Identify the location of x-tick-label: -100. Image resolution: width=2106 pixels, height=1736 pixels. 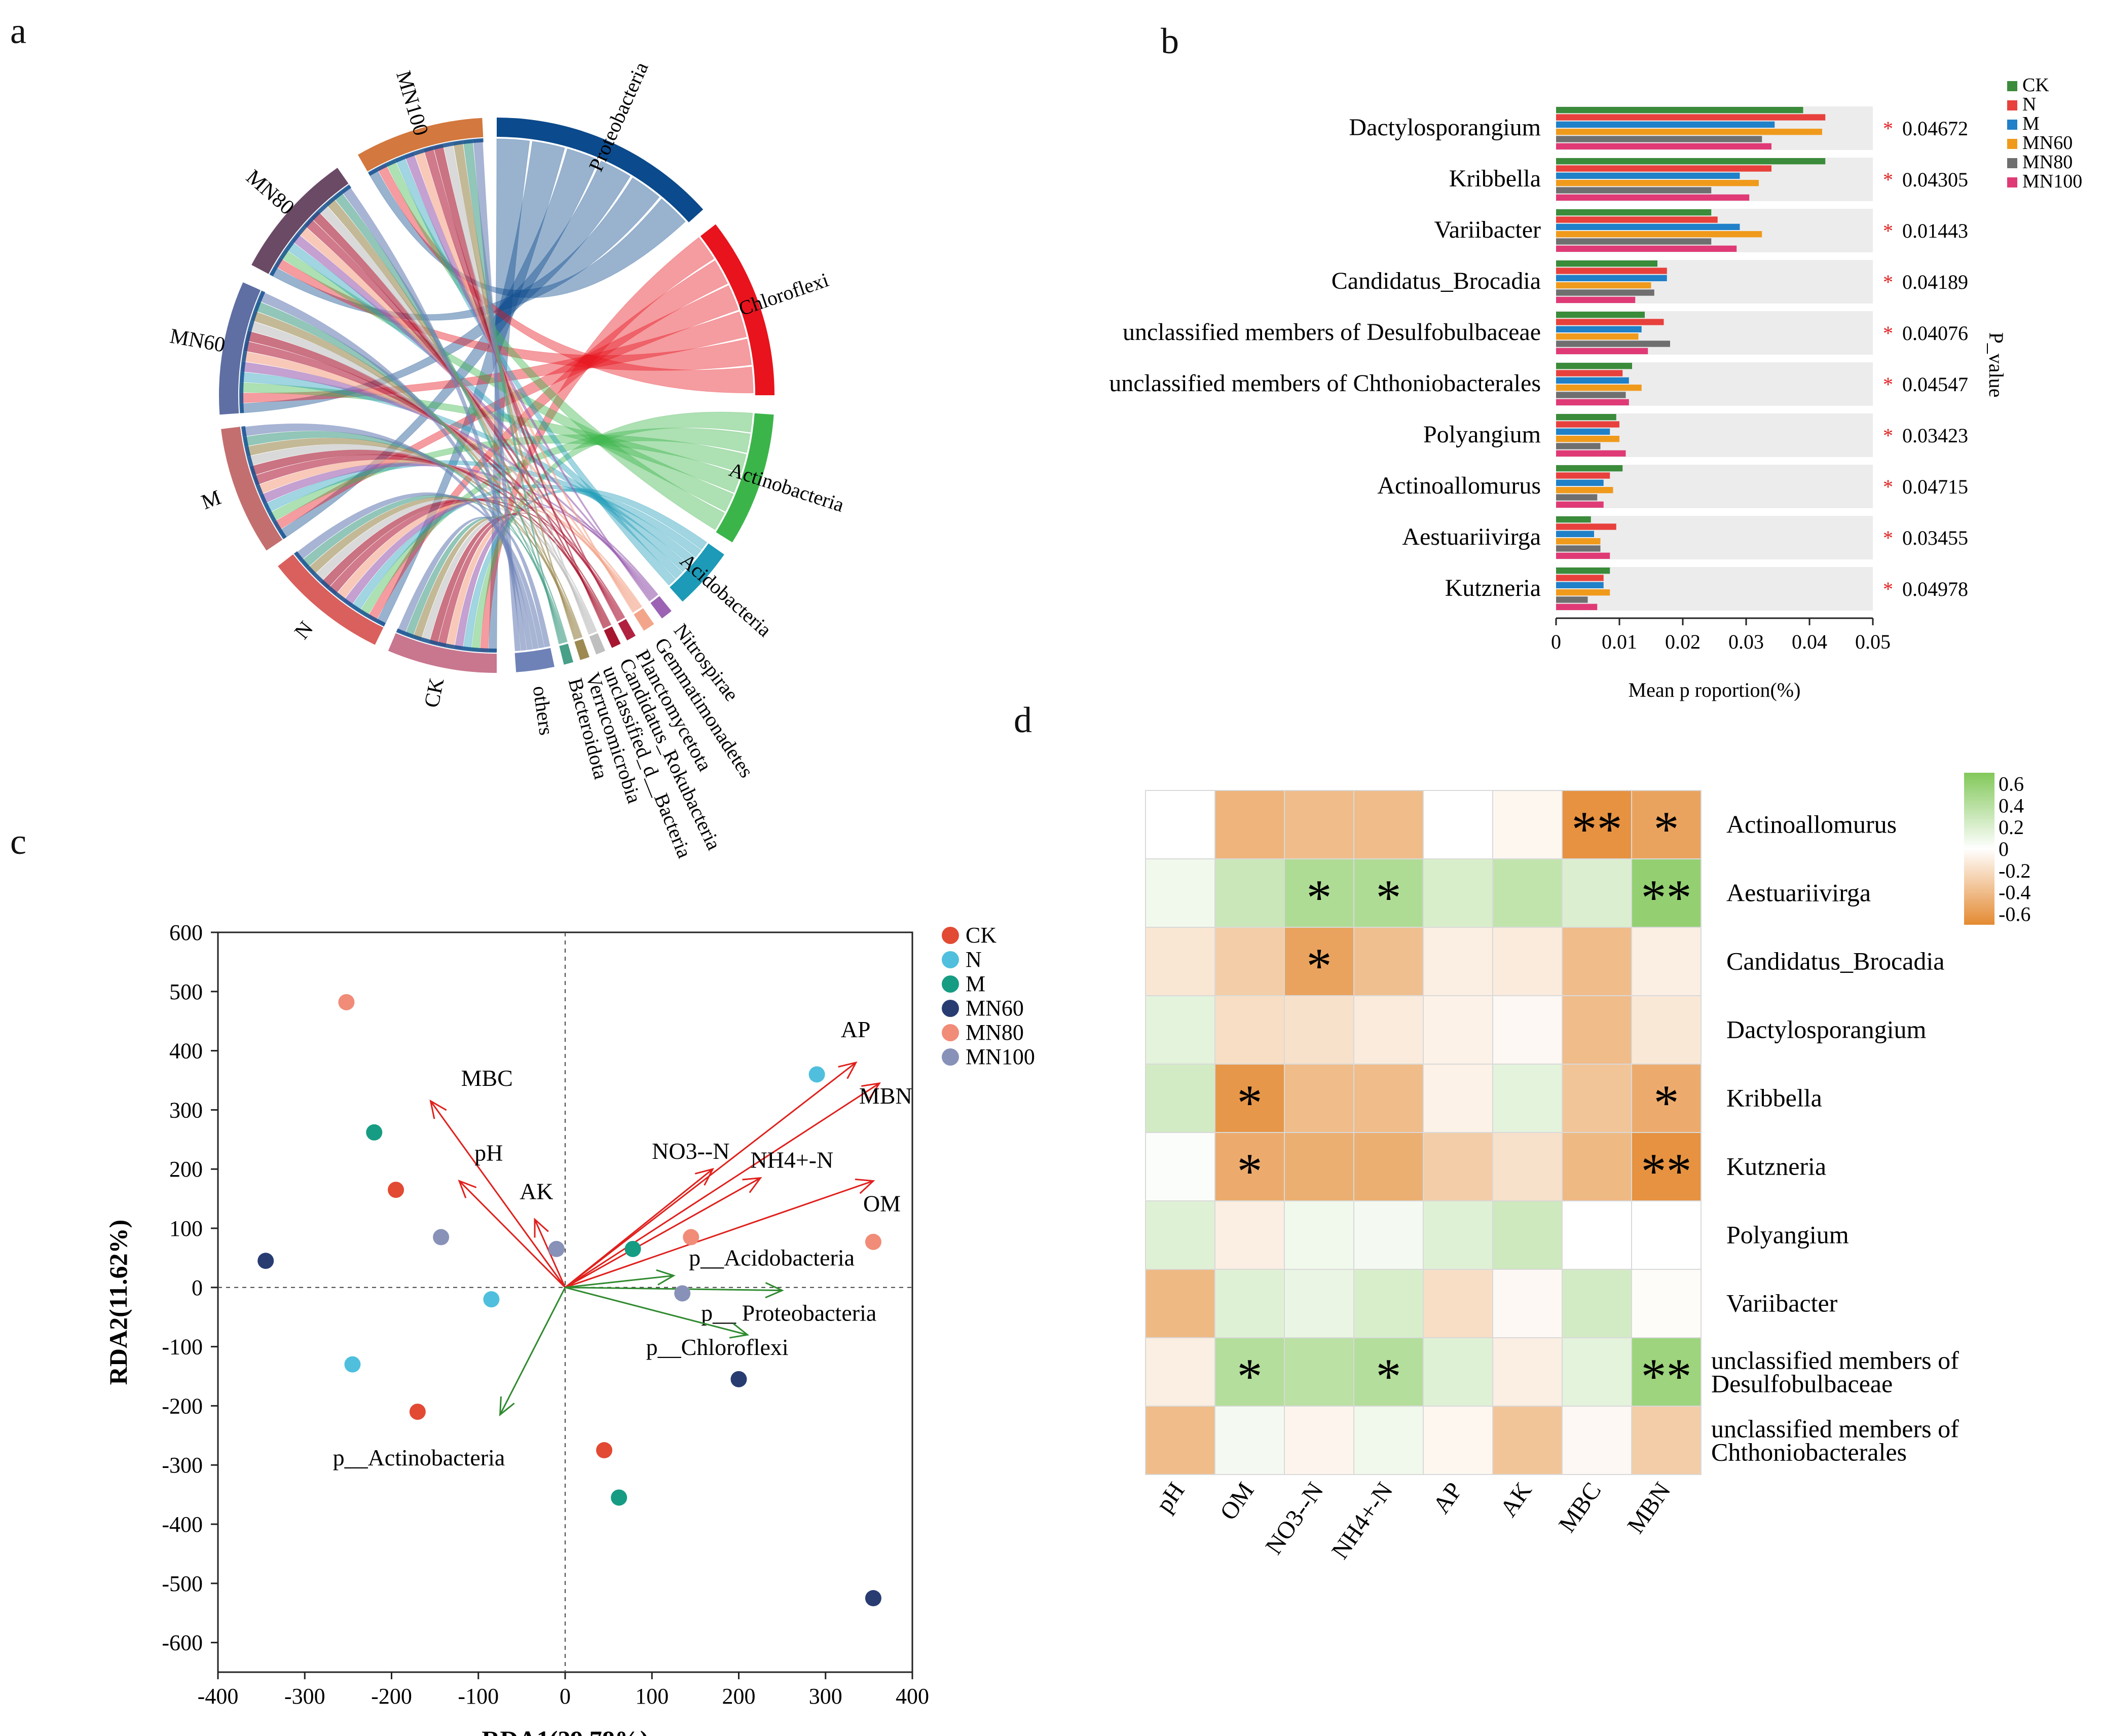
(478, 1696).